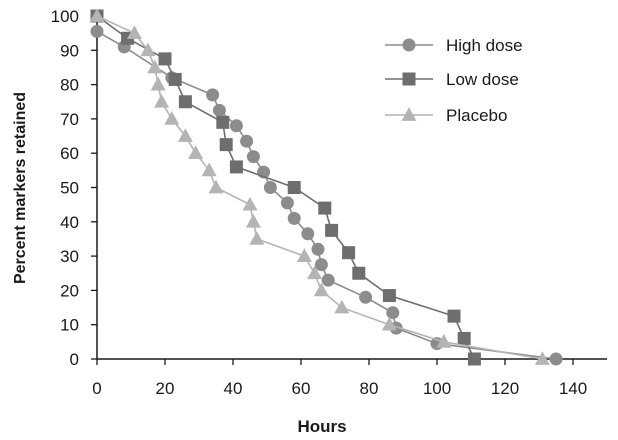  Describe the element at coordinates (69, 222) in the screenshot. I see `y-tick-label: 40` at that location.